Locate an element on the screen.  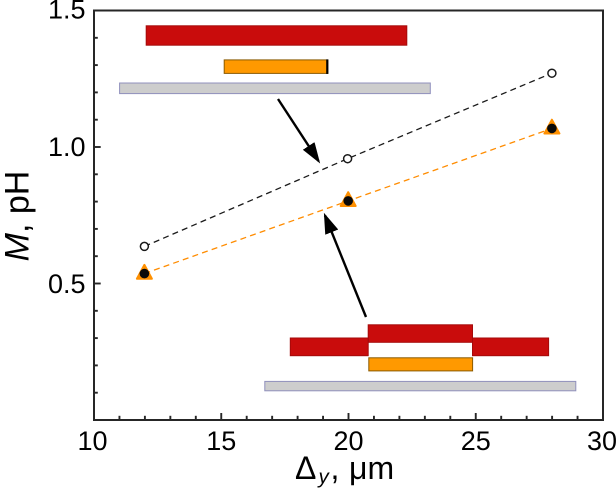
svg-text:Δy,μm: Δy, μm is located at coordinates (344, 469).